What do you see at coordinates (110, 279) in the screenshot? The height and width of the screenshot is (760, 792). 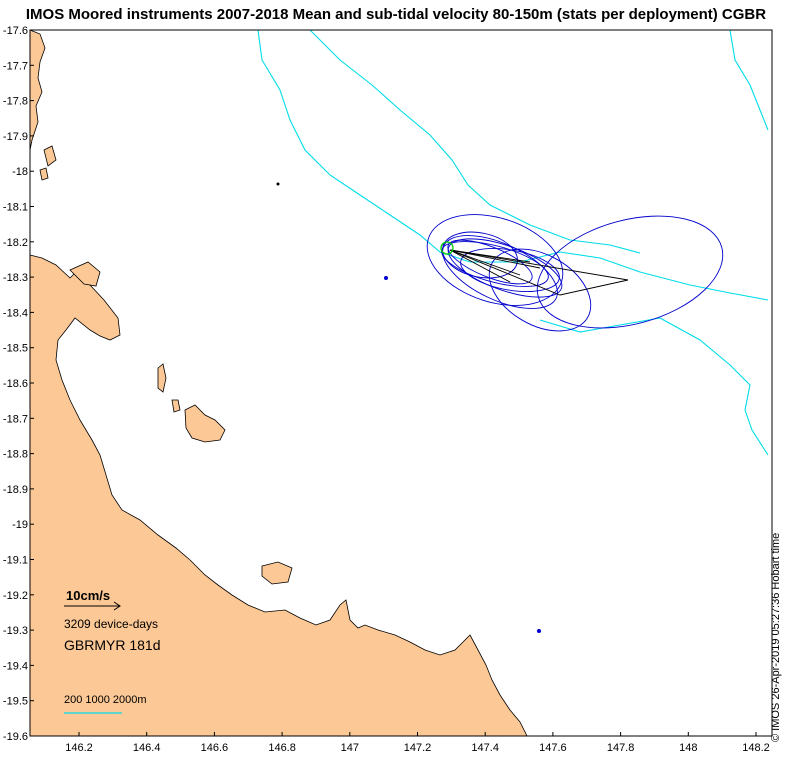 I see `land-island-small` at bounding box center [110, 279].